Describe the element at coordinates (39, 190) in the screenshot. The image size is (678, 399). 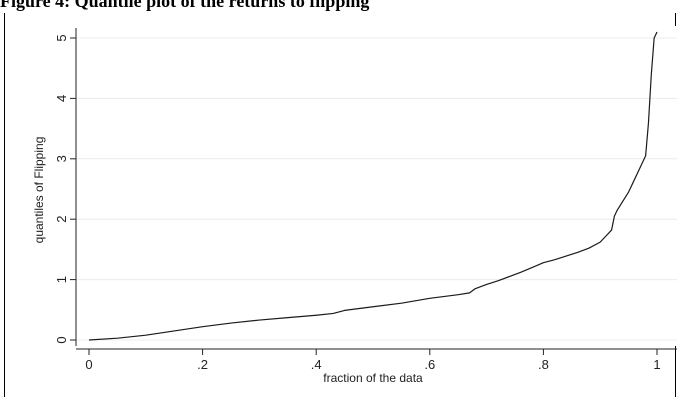
I see `y-axis-label: quantiles of Flipping` at that location.